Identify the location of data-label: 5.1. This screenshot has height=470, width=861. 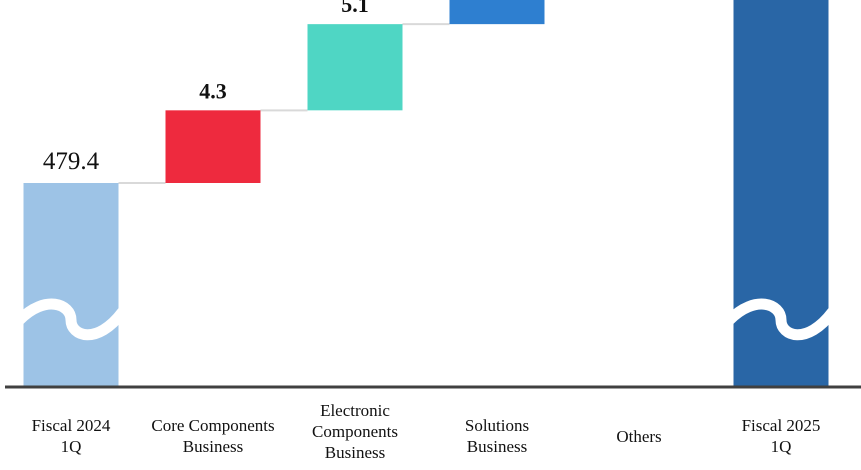
(355, 8).